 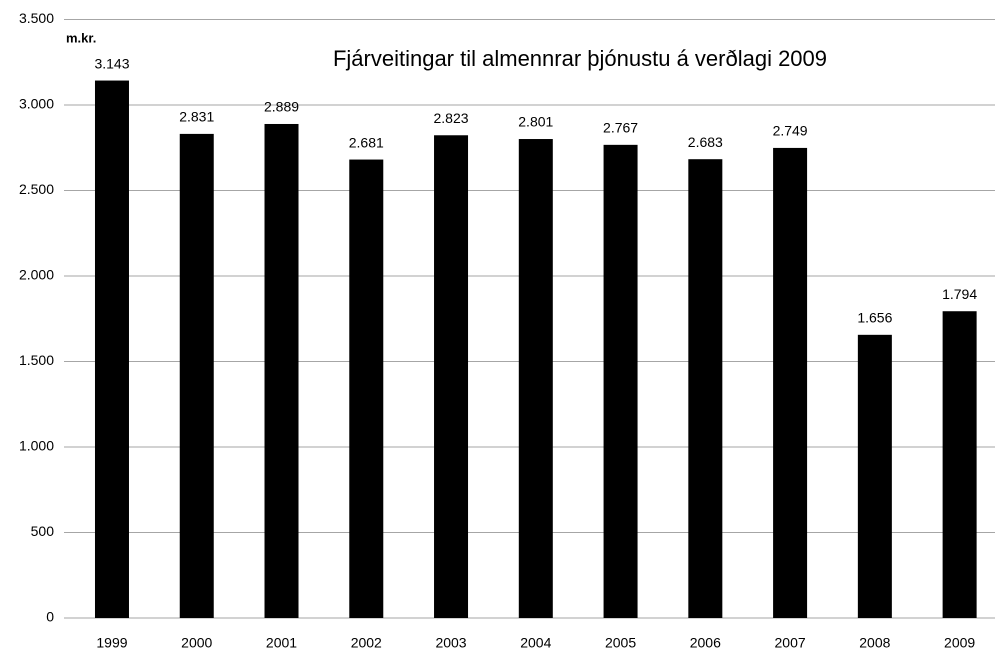 I want to click on x-tick-label: 2000, so click(x=196, y=643).